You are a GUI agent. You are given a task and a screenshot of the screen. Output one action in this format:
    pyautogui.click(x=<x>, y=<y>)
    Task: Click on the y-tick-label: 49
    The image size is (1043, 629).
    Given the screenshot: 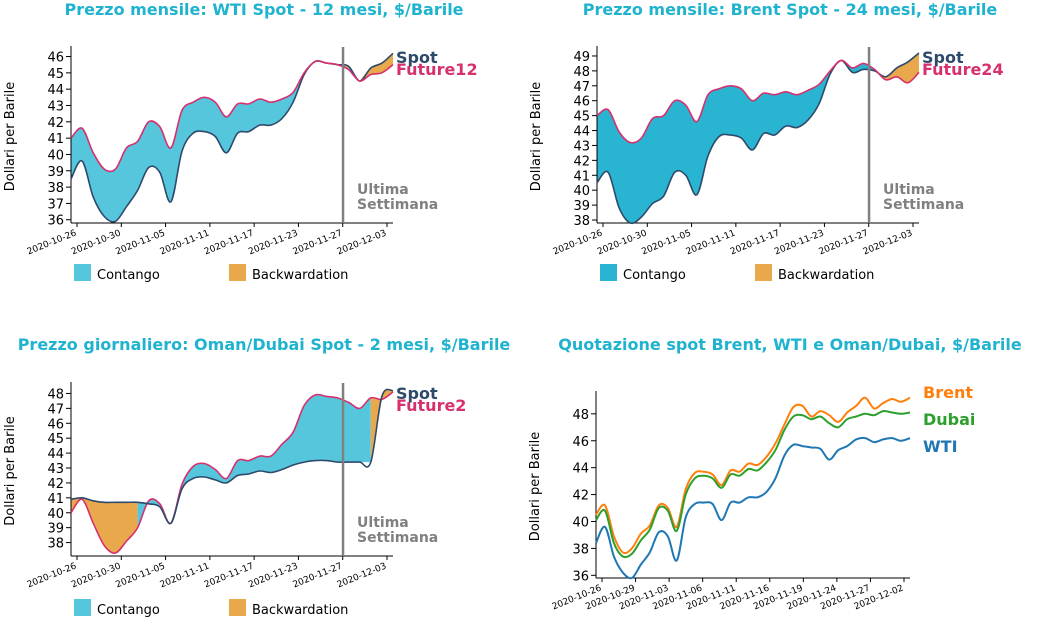 What is the action you would take?
    pyautogui.click(x=581, y=57)
    